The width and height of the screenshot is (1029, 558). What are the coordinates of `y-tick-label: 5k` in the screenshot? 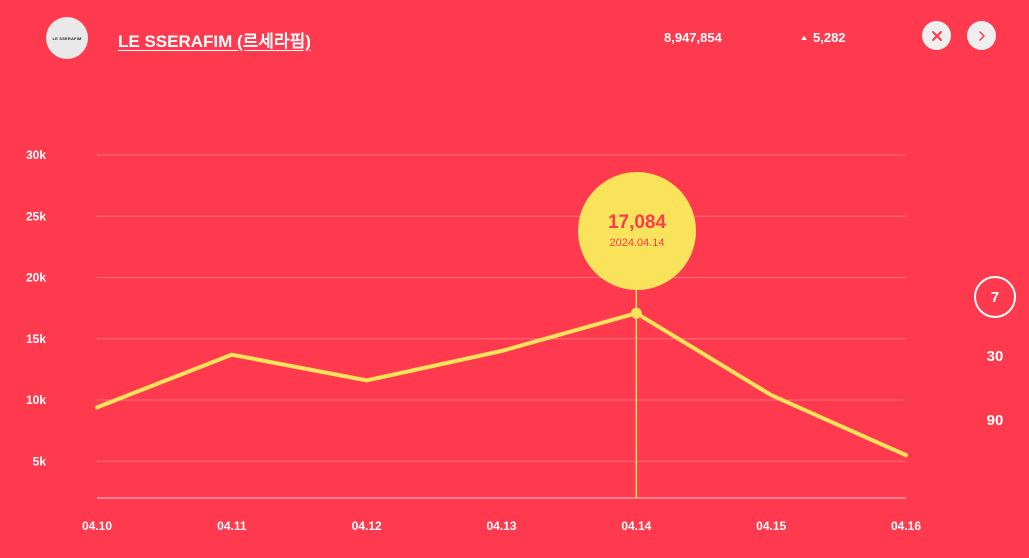 It's located at (40, 461).